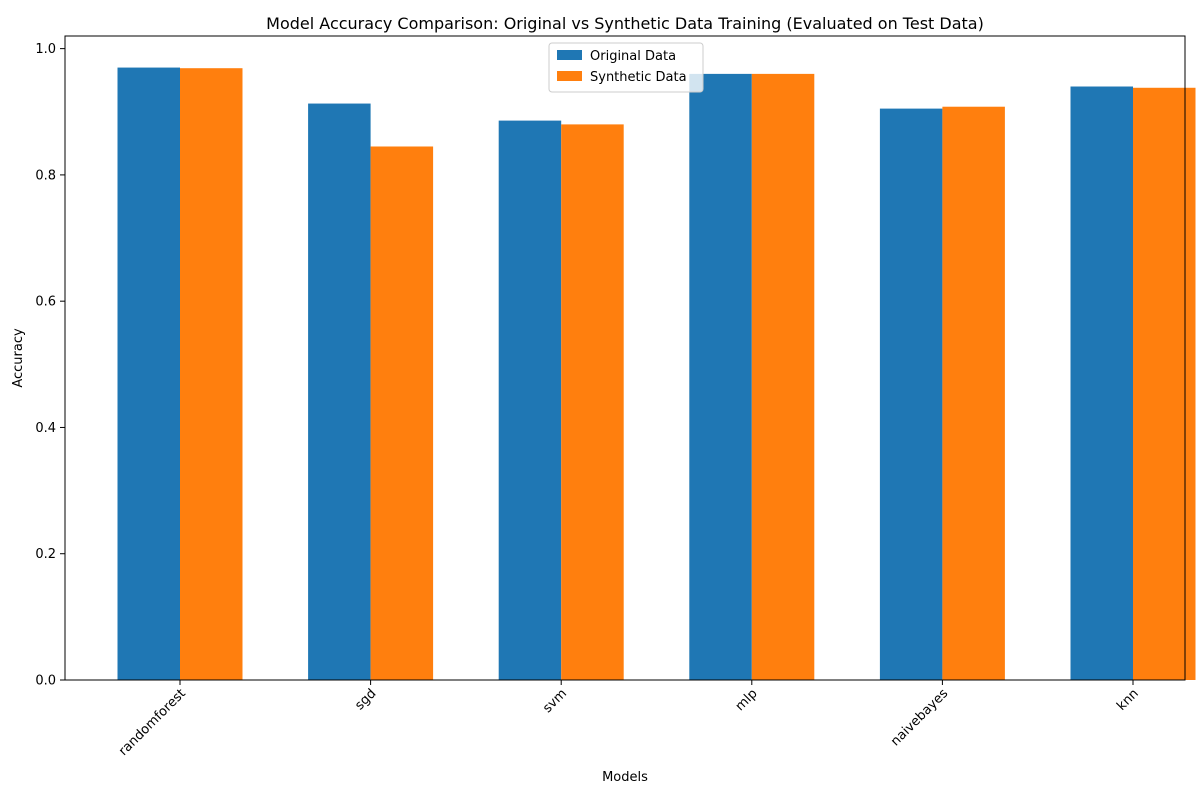 The height and width of the screenshot is (800, 1200). What do you see at coordinates (45, 302) in the screenshot?
I see `y-tick-label: 0.6` at bounding box center [45, 302].